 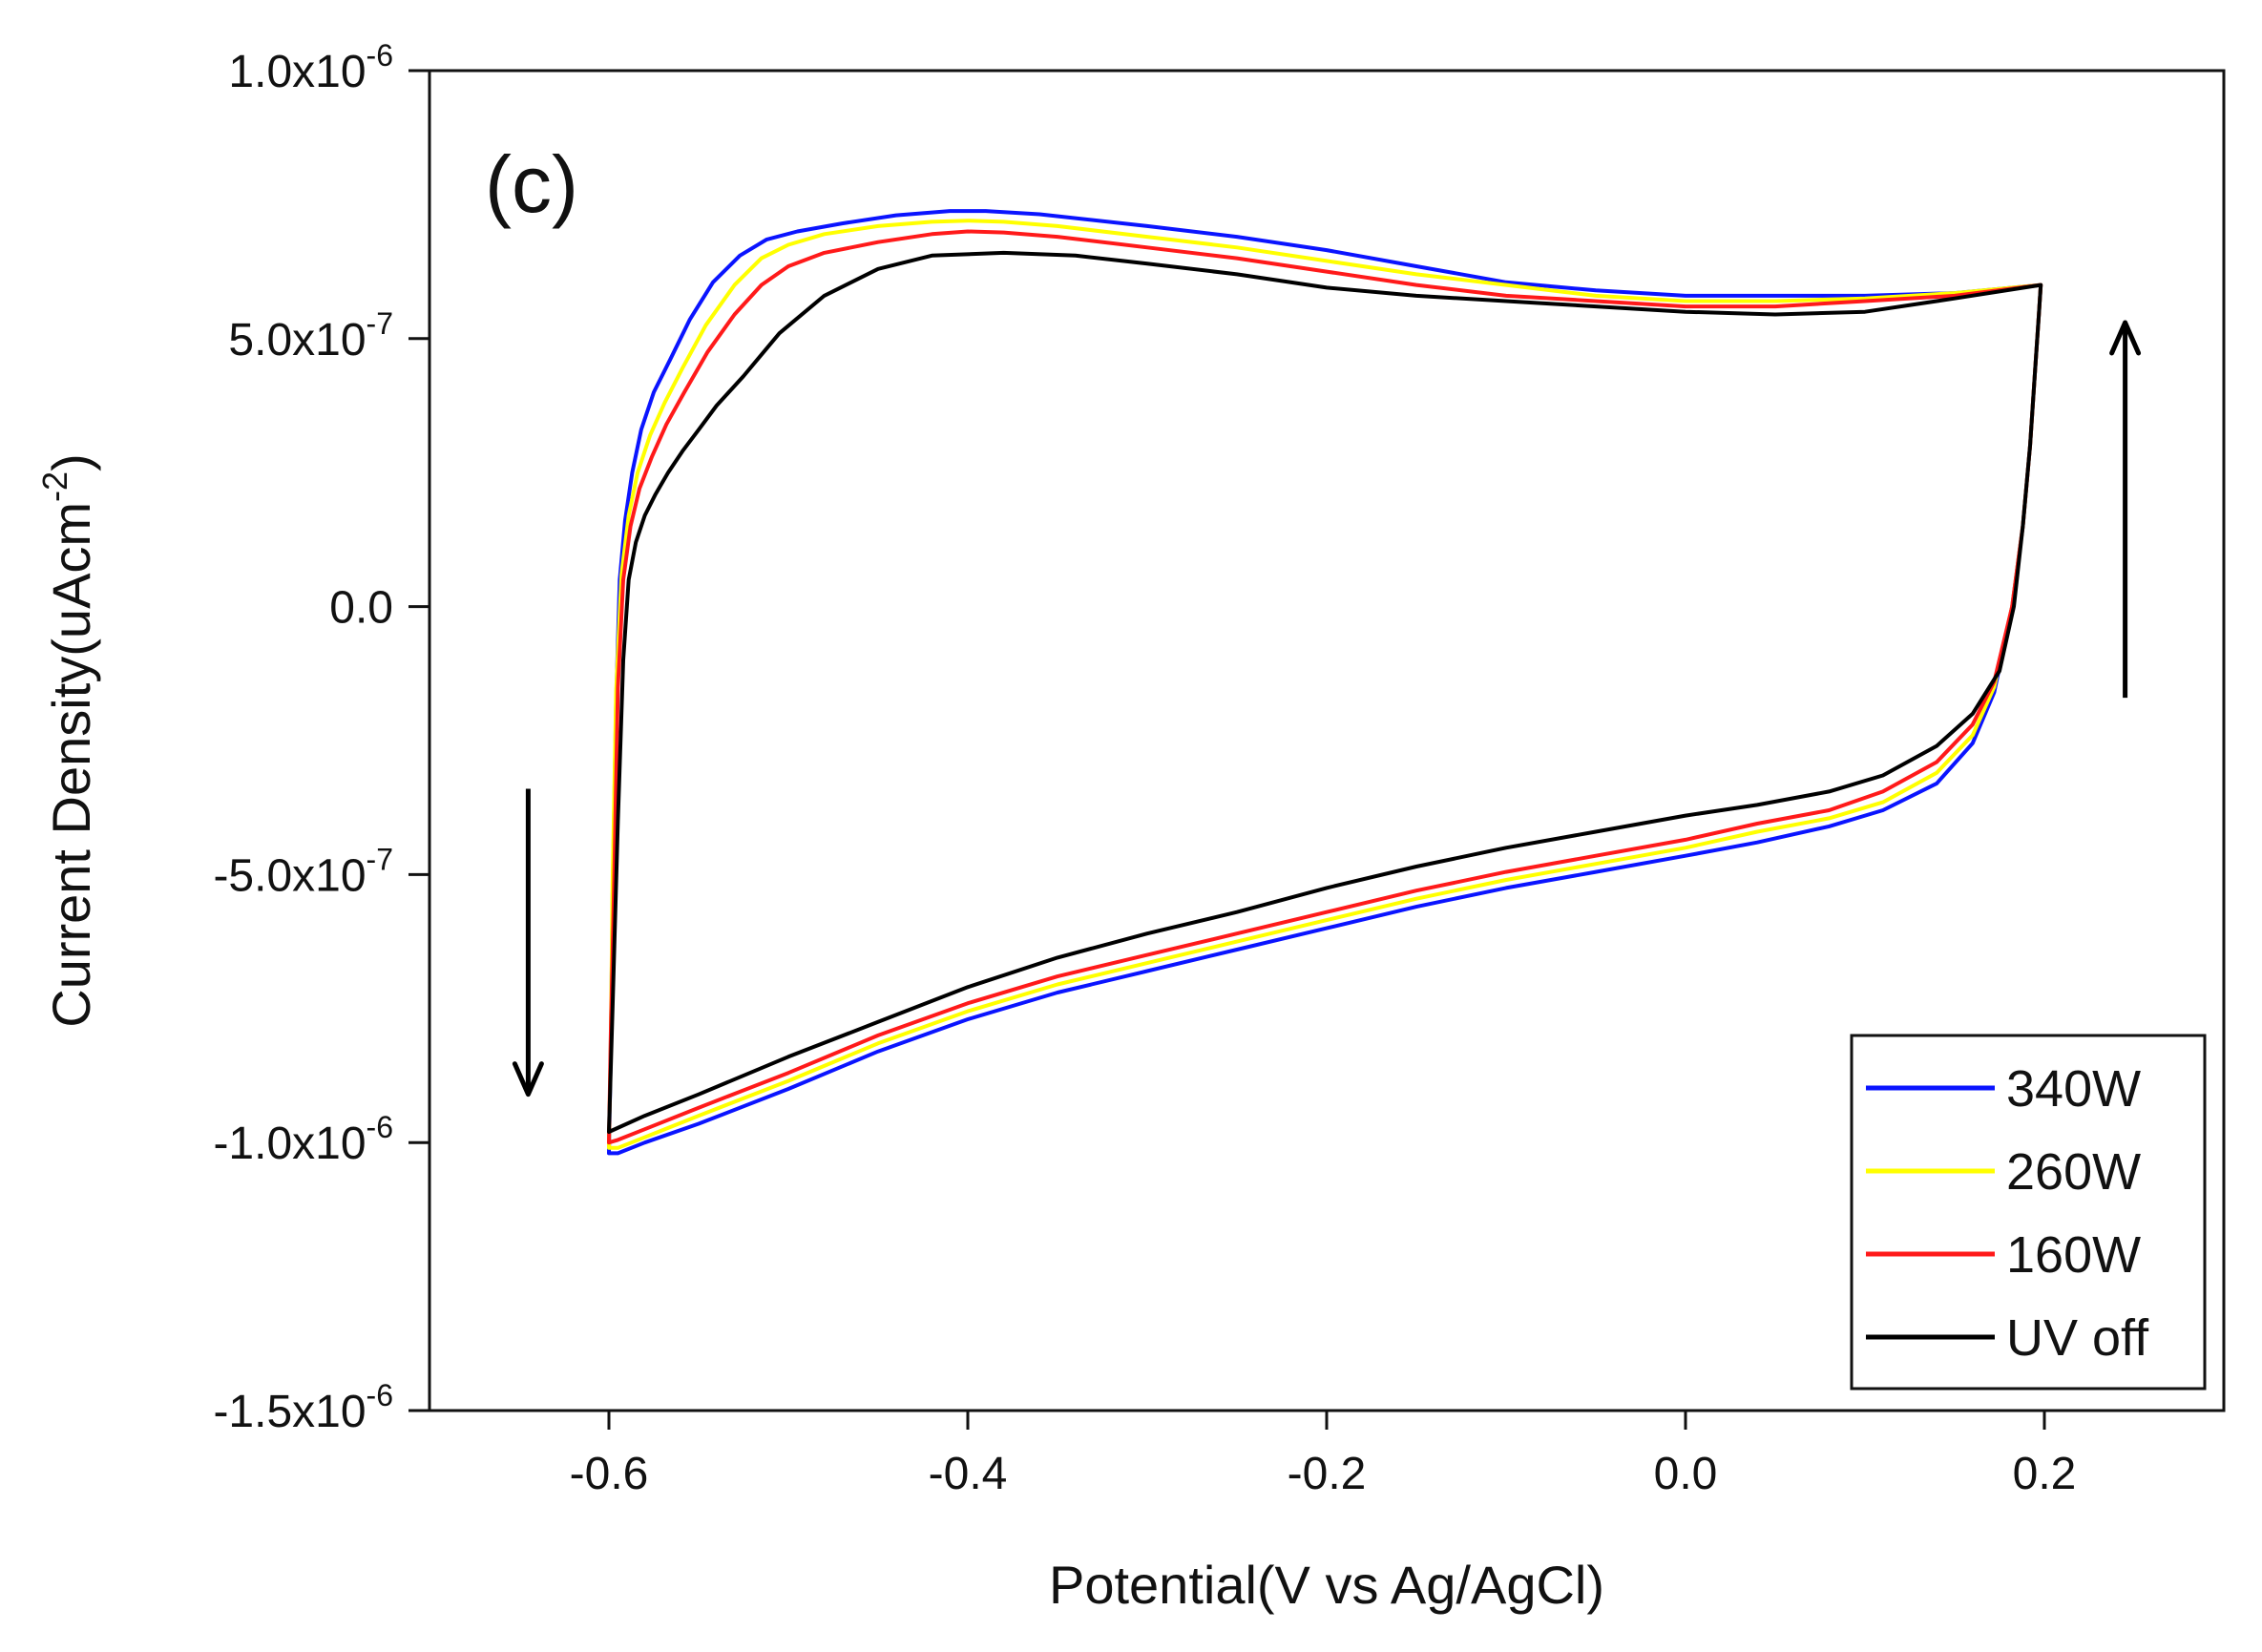 I want to click on x-axis-title: Potential(V vs Ag/AgCl), so click(x=1326, y=1585).